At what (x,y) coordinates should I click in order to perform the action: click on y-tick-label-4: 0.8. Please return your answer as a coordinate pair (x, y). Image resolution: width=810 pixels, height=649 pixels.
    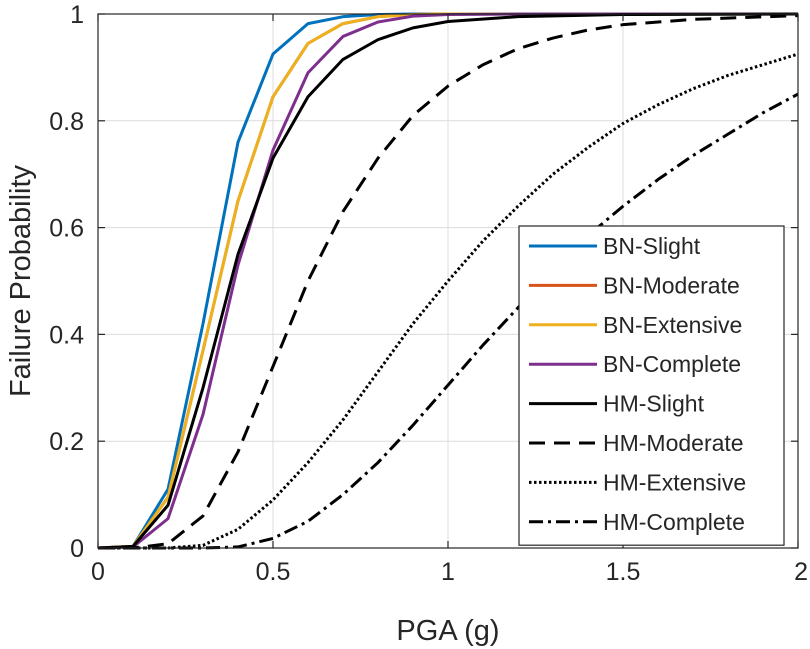
    Looking at the image, I should click on (66, 122).